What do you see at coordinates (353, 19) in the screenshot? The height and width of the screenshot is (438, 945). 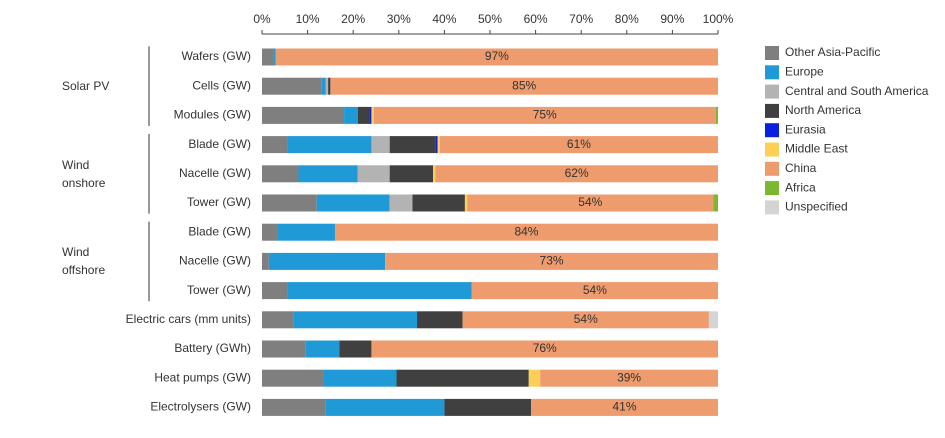 I see `x-tick-label: 20%` at bounding box center [353, 19].